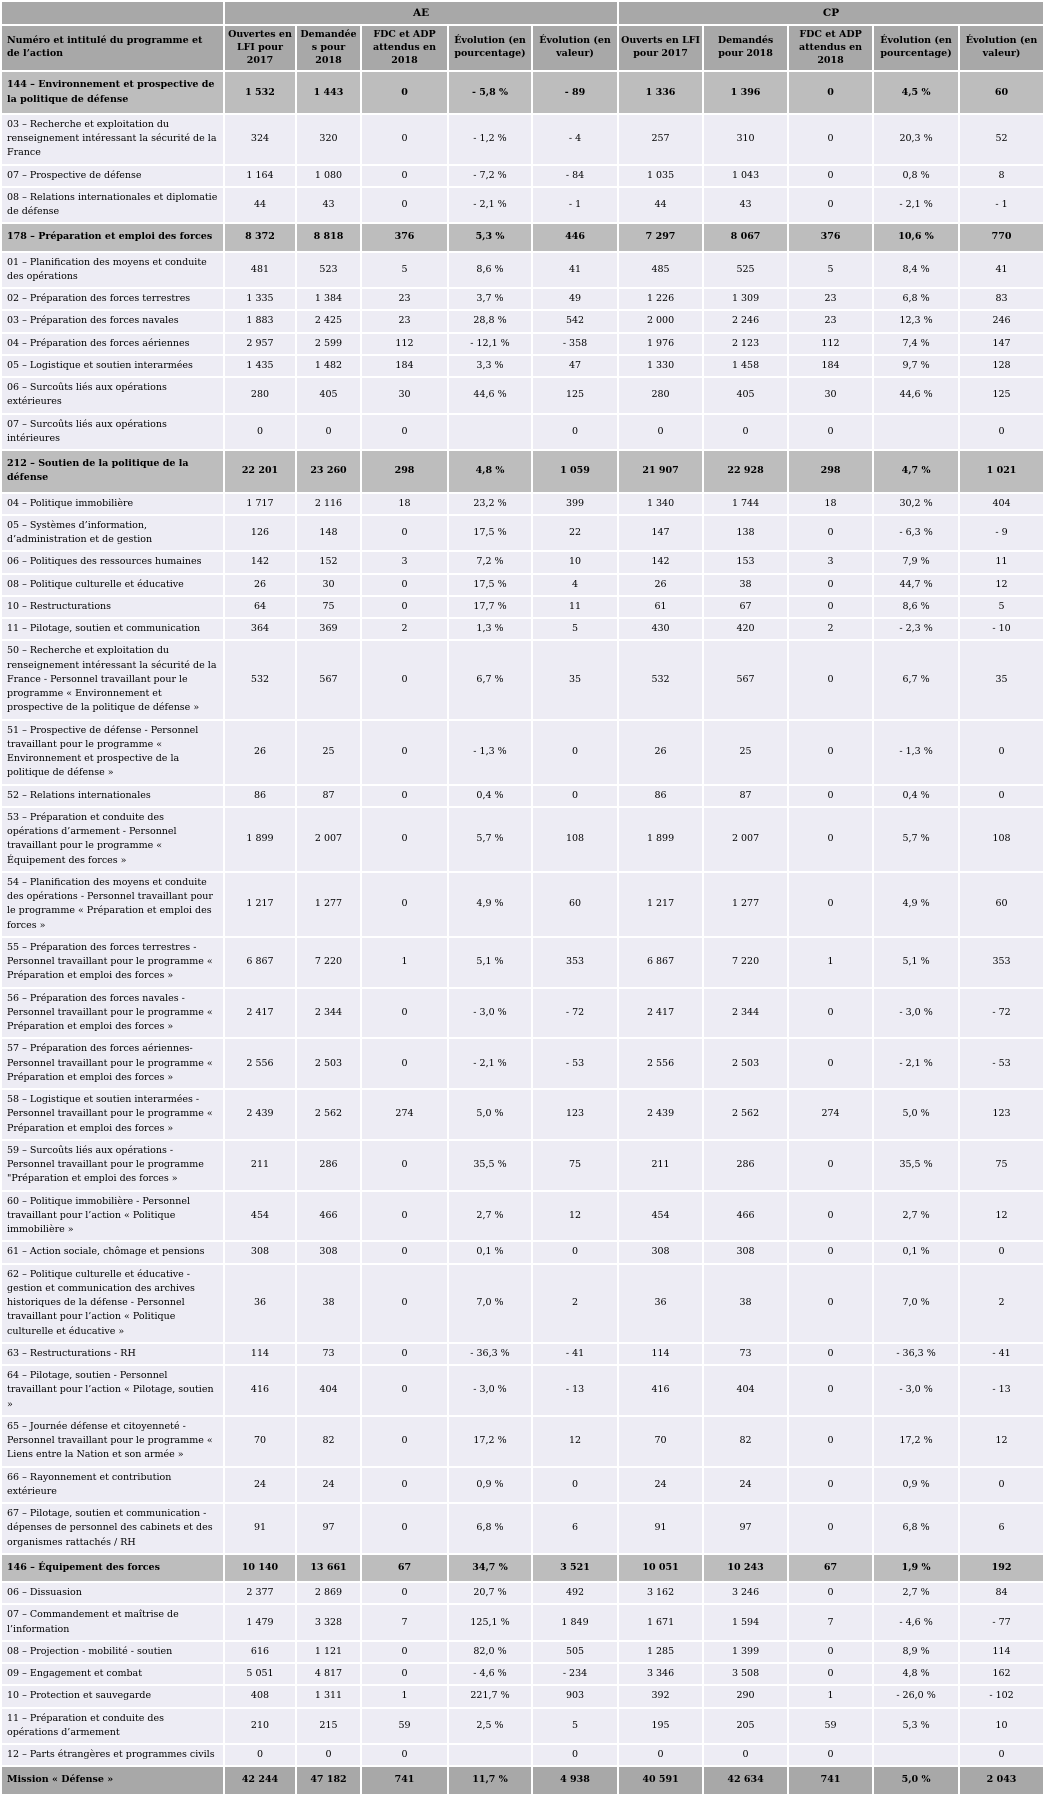 The height and width of the screenshot is (1818, 1043). I want to click on ae-value-1: 148, so click(328, 533).